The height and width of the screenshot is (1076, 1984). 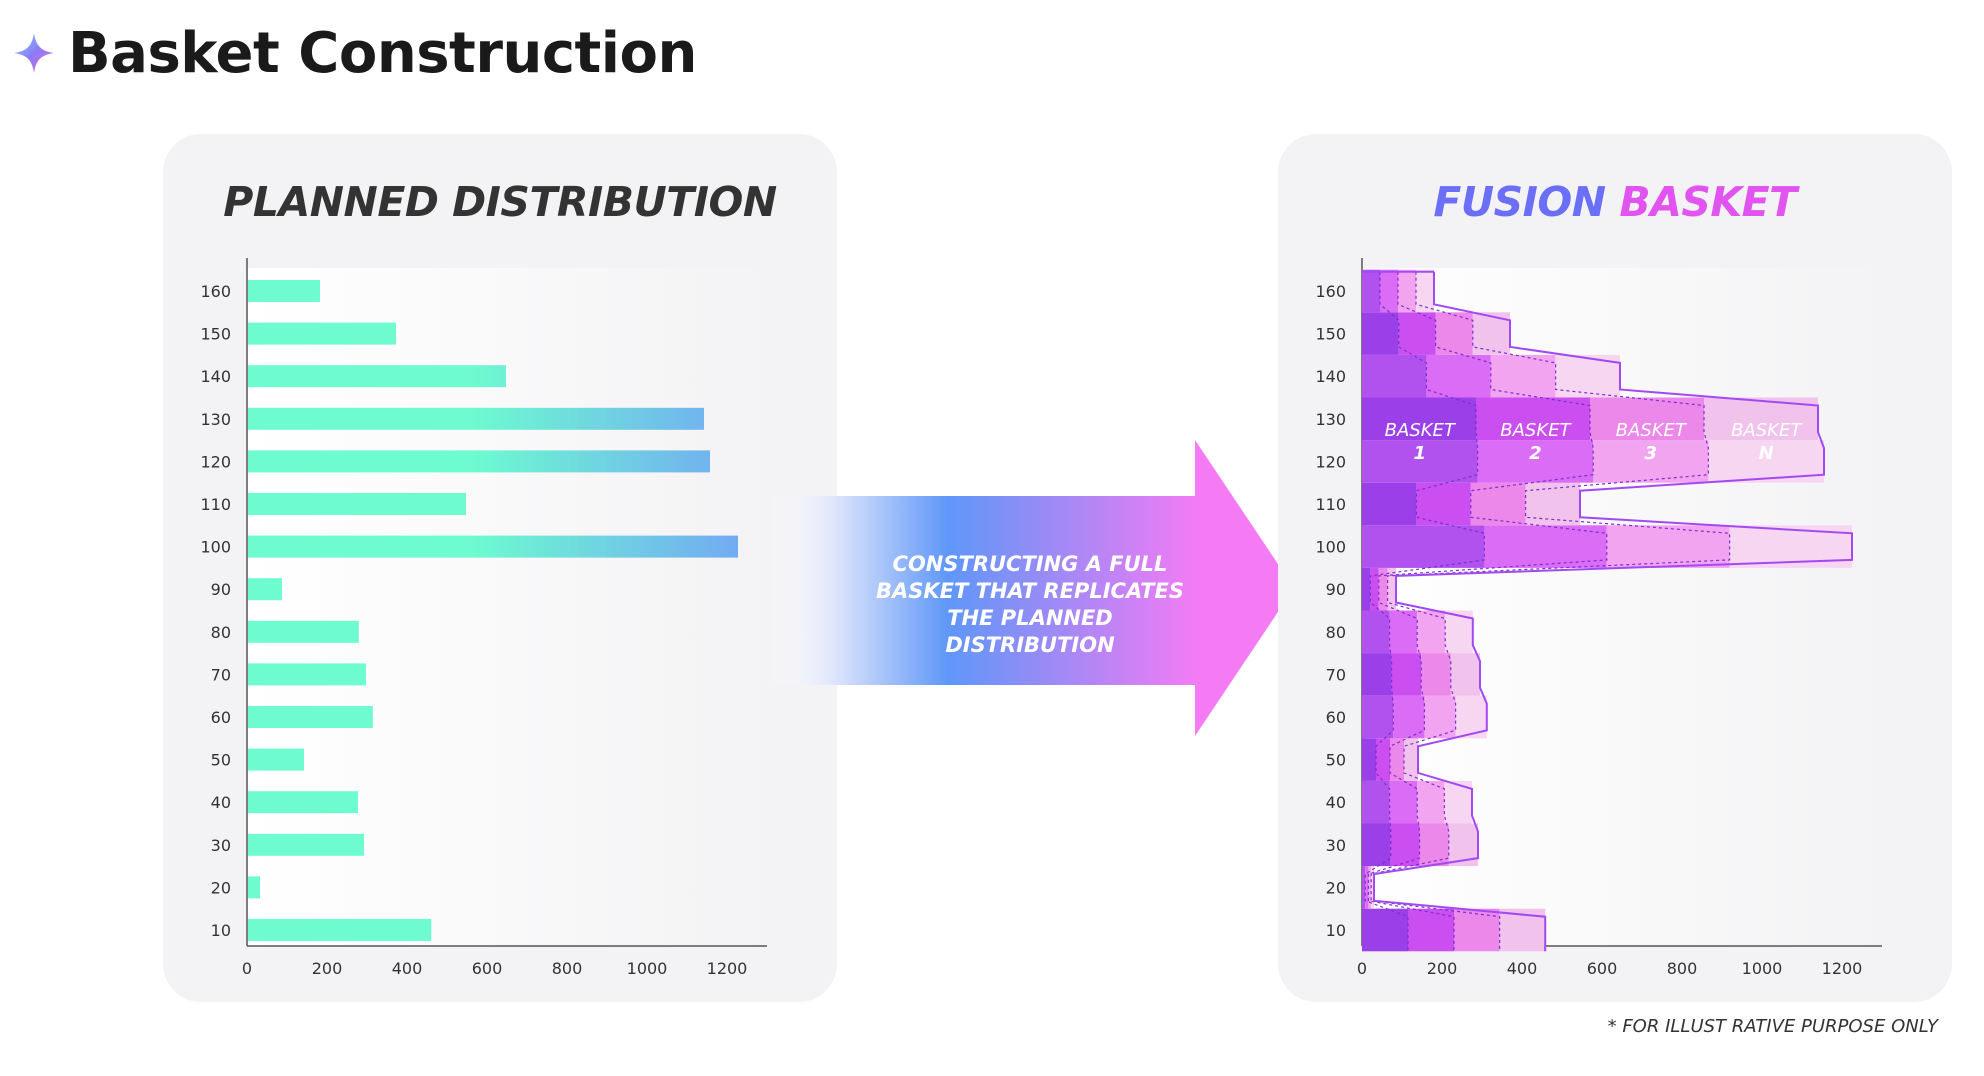 I want to click on y-tick-label: 10, so click(x=1336, y=930).